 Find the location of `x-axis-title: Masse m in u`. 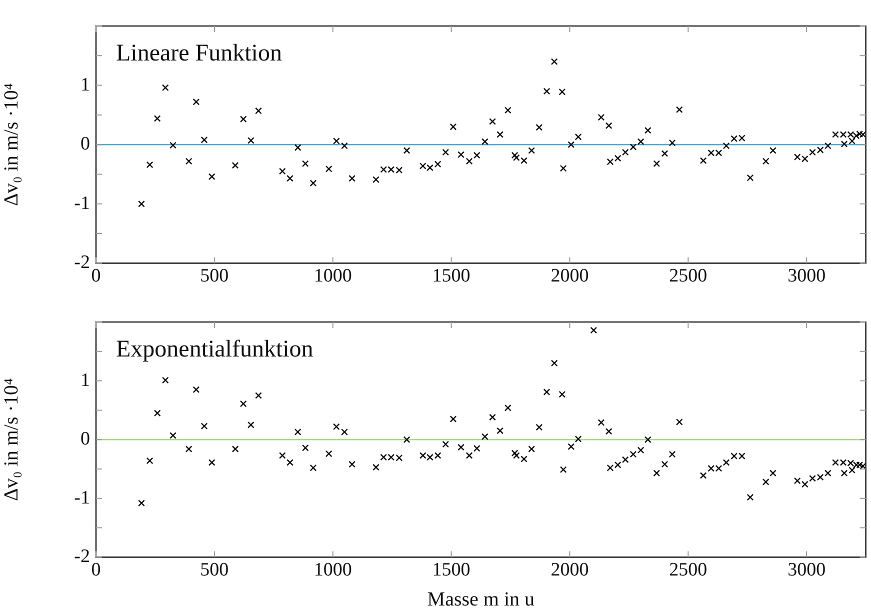

x-axis-title: Masse m in u is located at coordinates (481, 599).